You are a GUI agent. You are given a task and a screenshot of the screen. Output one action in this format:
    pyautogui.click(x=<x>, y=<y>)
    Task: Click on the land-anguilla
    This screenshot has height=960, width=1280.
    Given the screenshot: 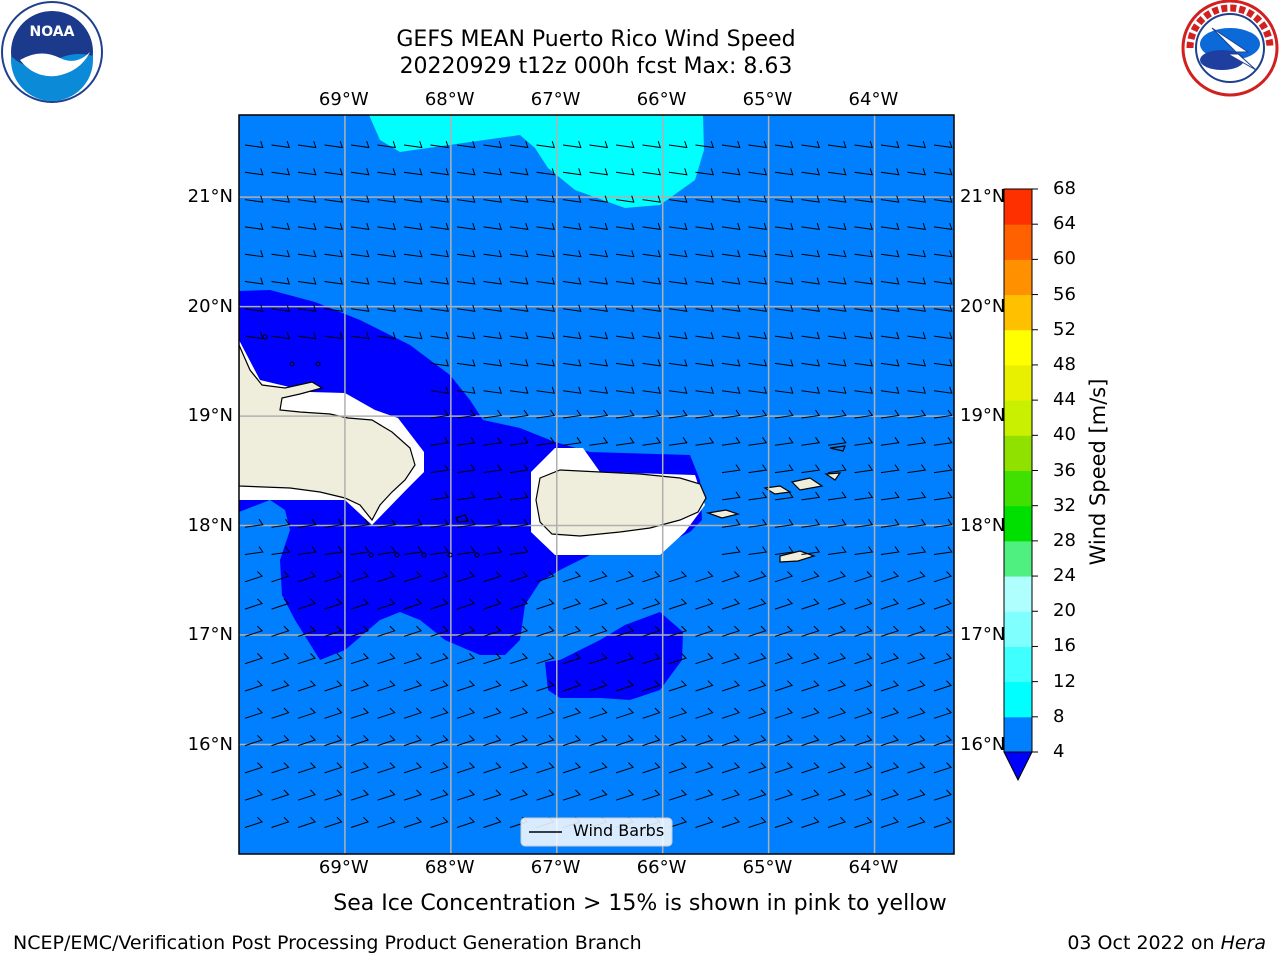 What is the action you would take?
    pyautogui.click(x=837, y=448)
    